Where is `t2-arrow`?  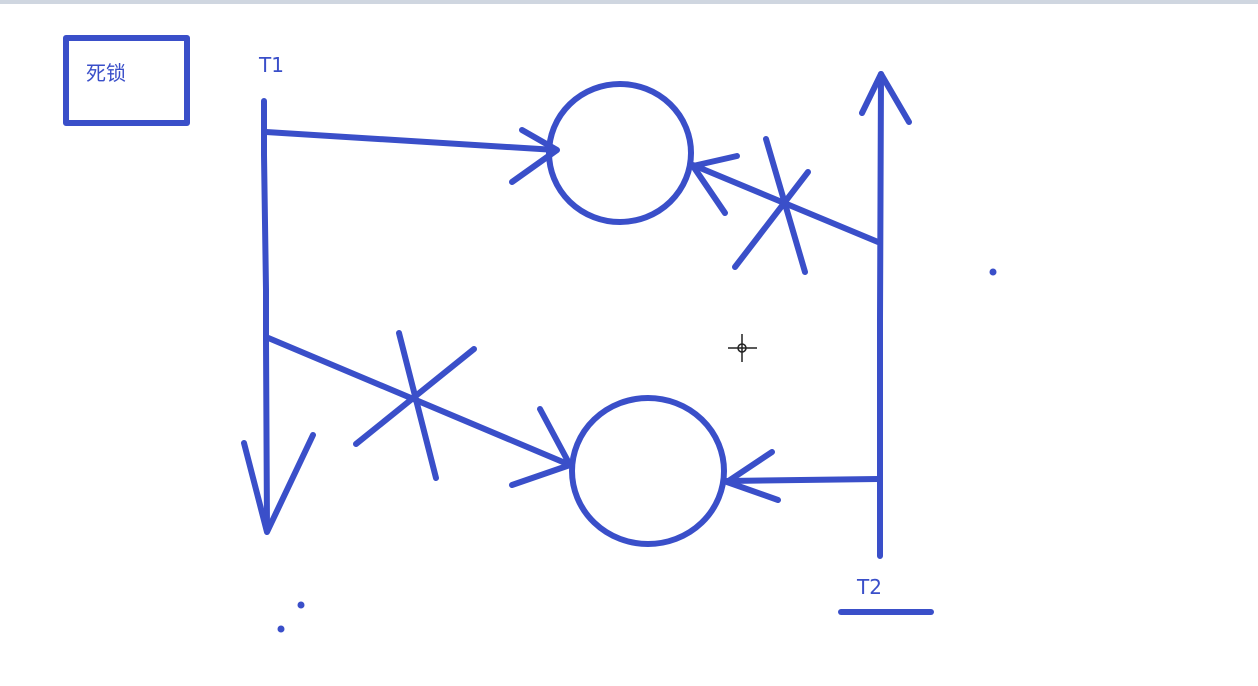
t2-arrow is located at coordinates (885, 315).